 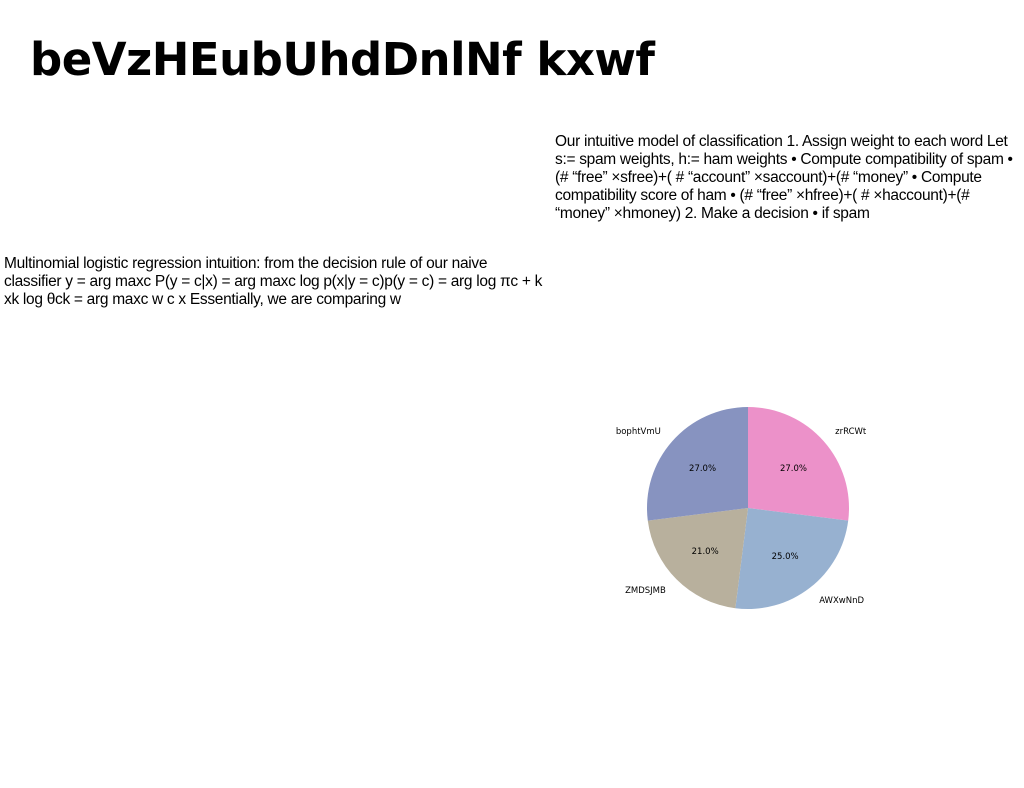 I want to click on pie-slice-AWXwNnD, so click(x=792, y=558).